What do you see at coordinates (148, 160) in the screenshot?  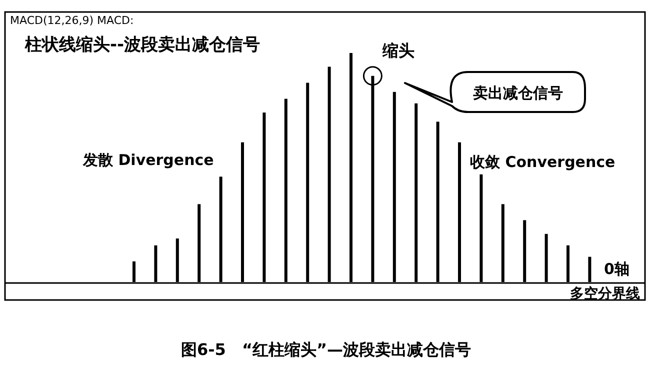 I see `annotation: 发散 Divergence` at bounding box center [148, 160].